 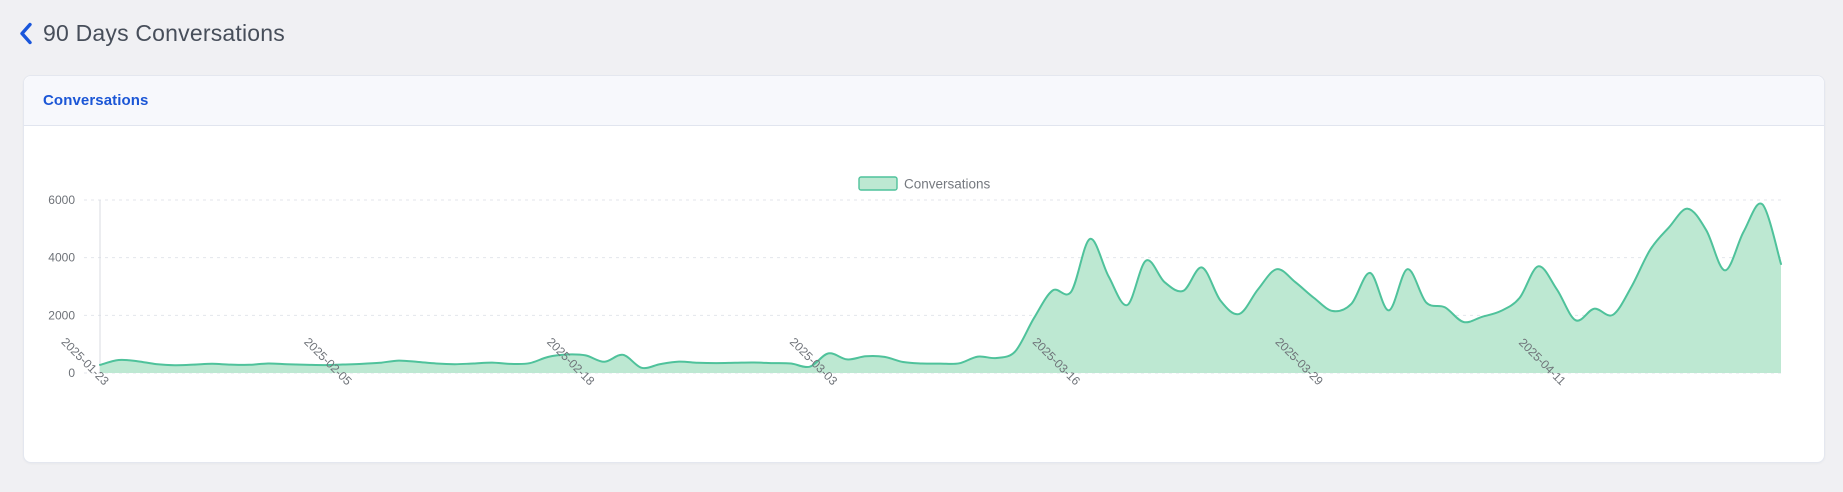 I want to click on page-header: 90 Days Conversations, so click(x=921, y=25).